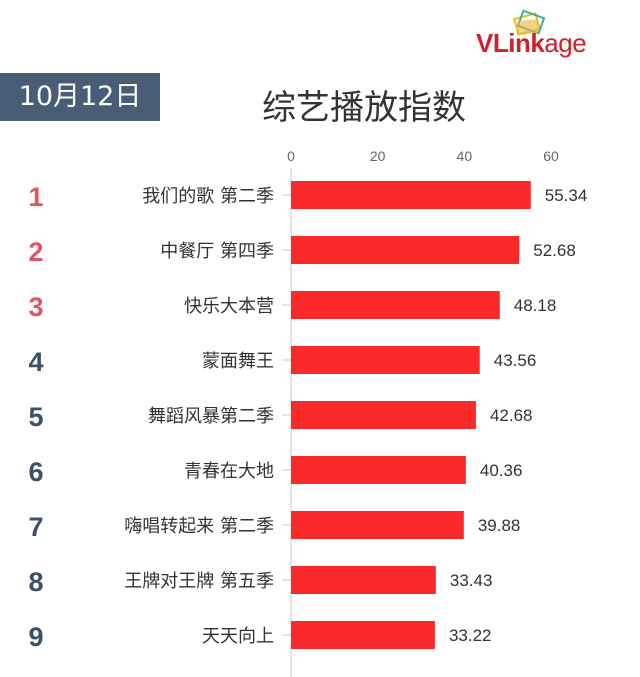  I want to click on data-label: 33.43, so click(471, 580).